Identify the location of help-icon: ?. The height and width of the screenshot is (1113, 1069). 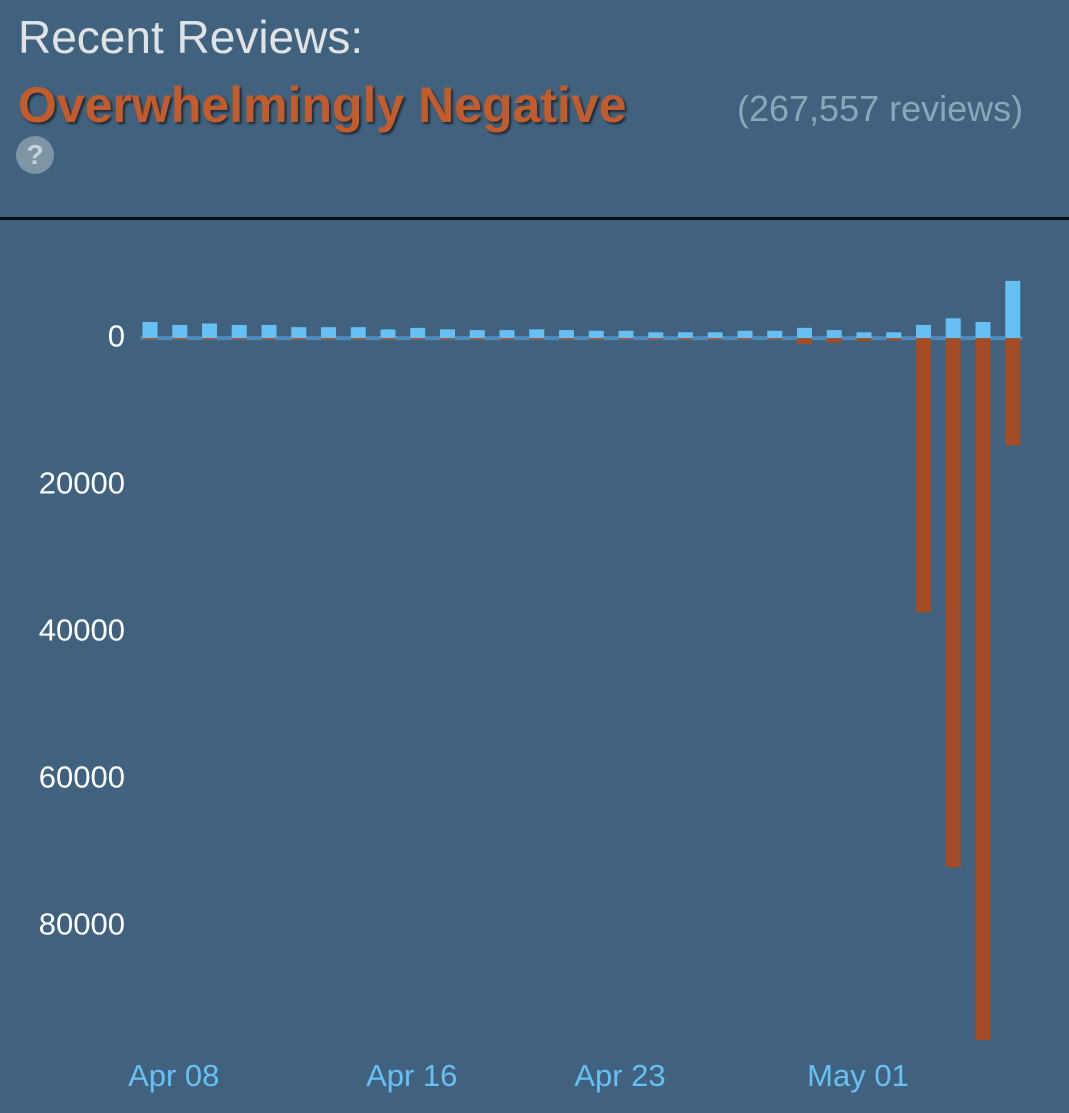
(35, 155).